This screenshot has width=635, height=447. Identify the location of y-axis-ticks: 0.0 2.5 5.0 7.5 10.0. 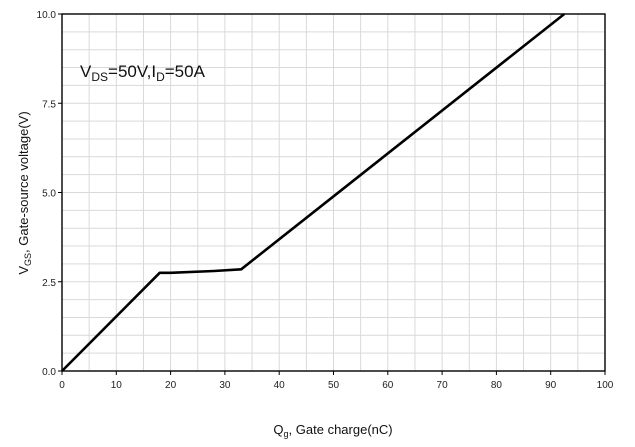
(49, 194).